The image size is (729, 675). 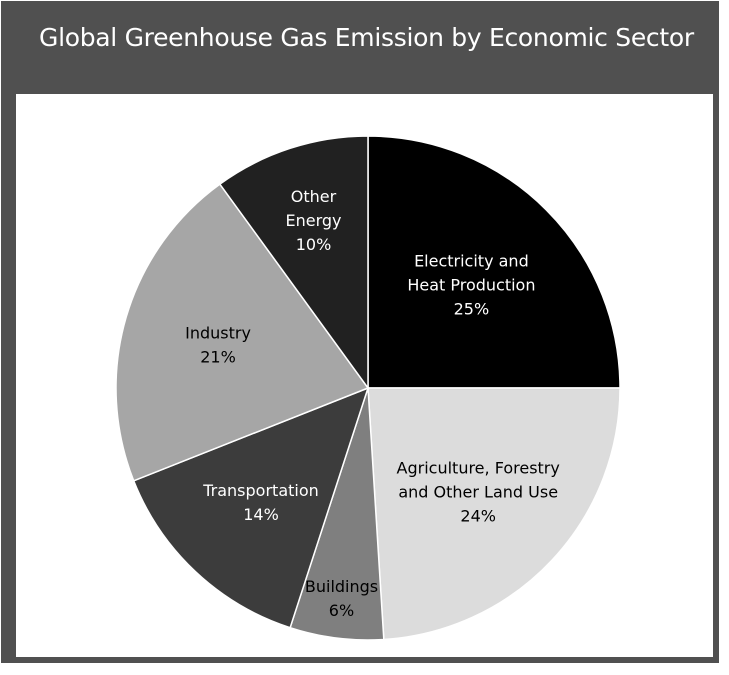 I want to click on slice-value-label: 25%, so click(x=472, y=309).